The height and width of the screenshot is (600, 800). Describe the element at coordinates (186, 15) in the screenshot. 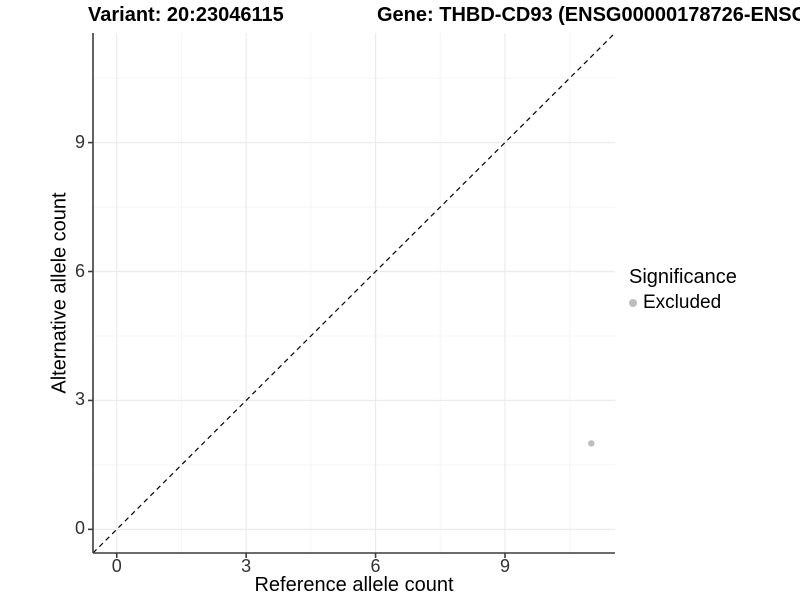

I see `plot-title-variant: Variant: 20:23046115` at that location.